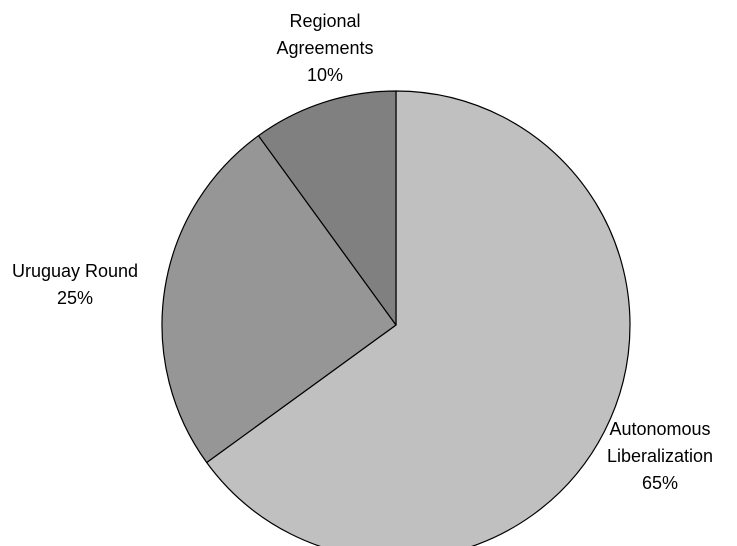 This screenshot has height=546, width=737. What do you see at coordinates (75, 298) in the screenshot?
I see `slice-percent: 25%` at bounding box center [75, 298].